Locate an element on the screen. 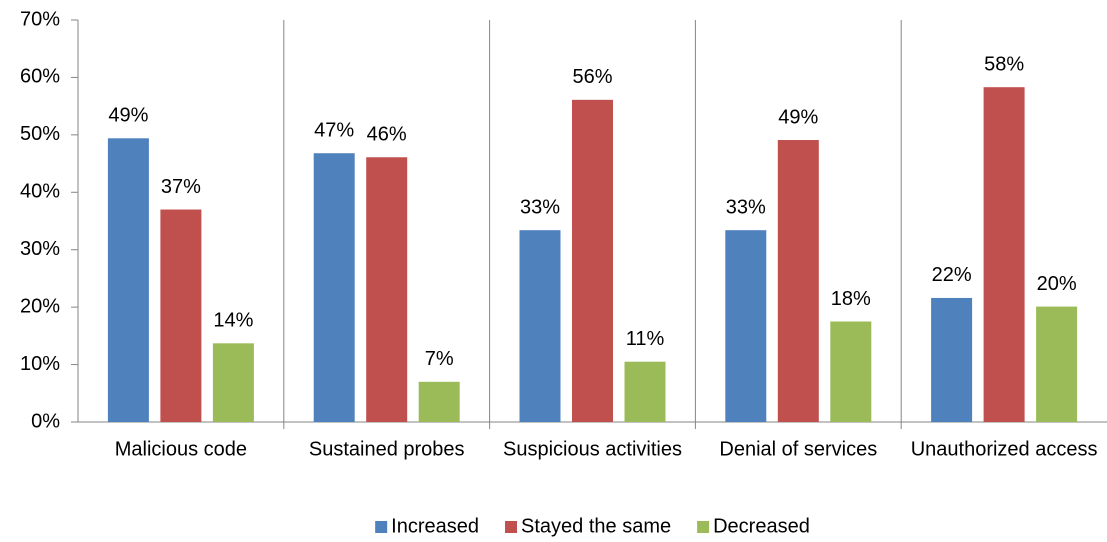 The height and width of the screenshot is (542, 1107). y-tick-label: 50% is located at coordinates (40, 134).